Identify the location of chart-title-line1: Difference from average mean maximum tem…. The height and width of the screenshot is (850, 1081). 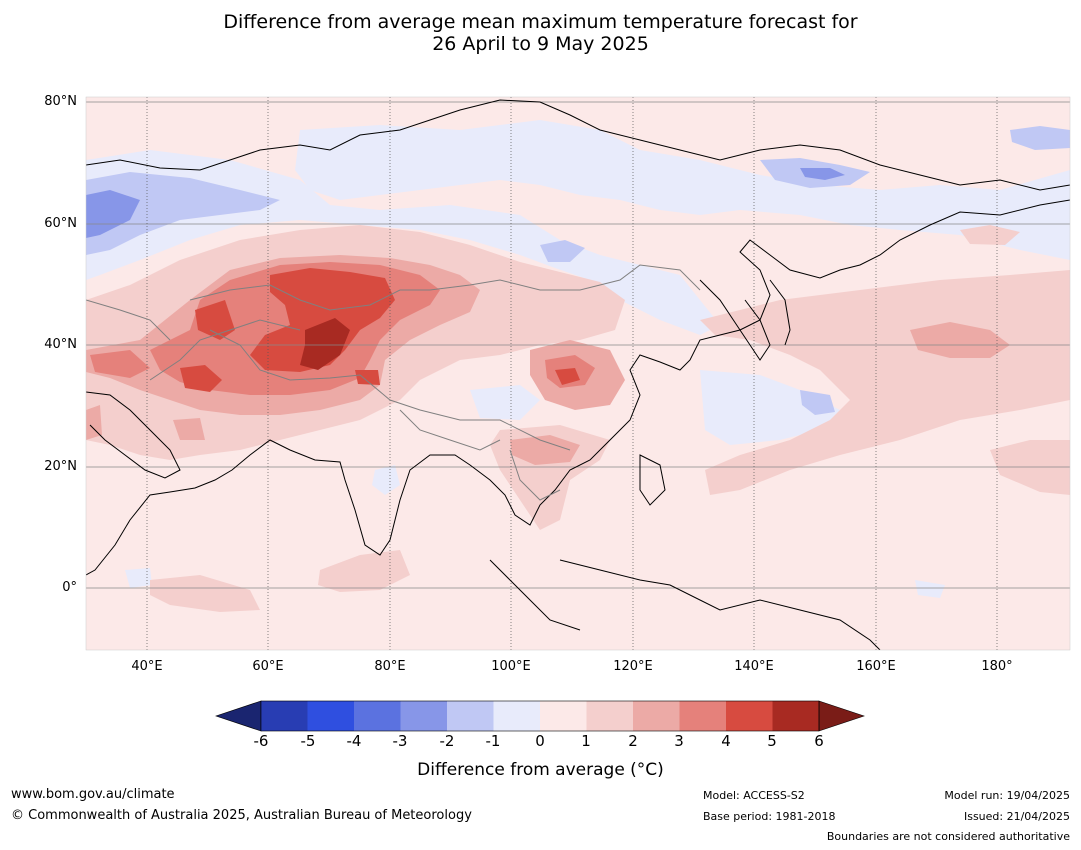
(540, 22).